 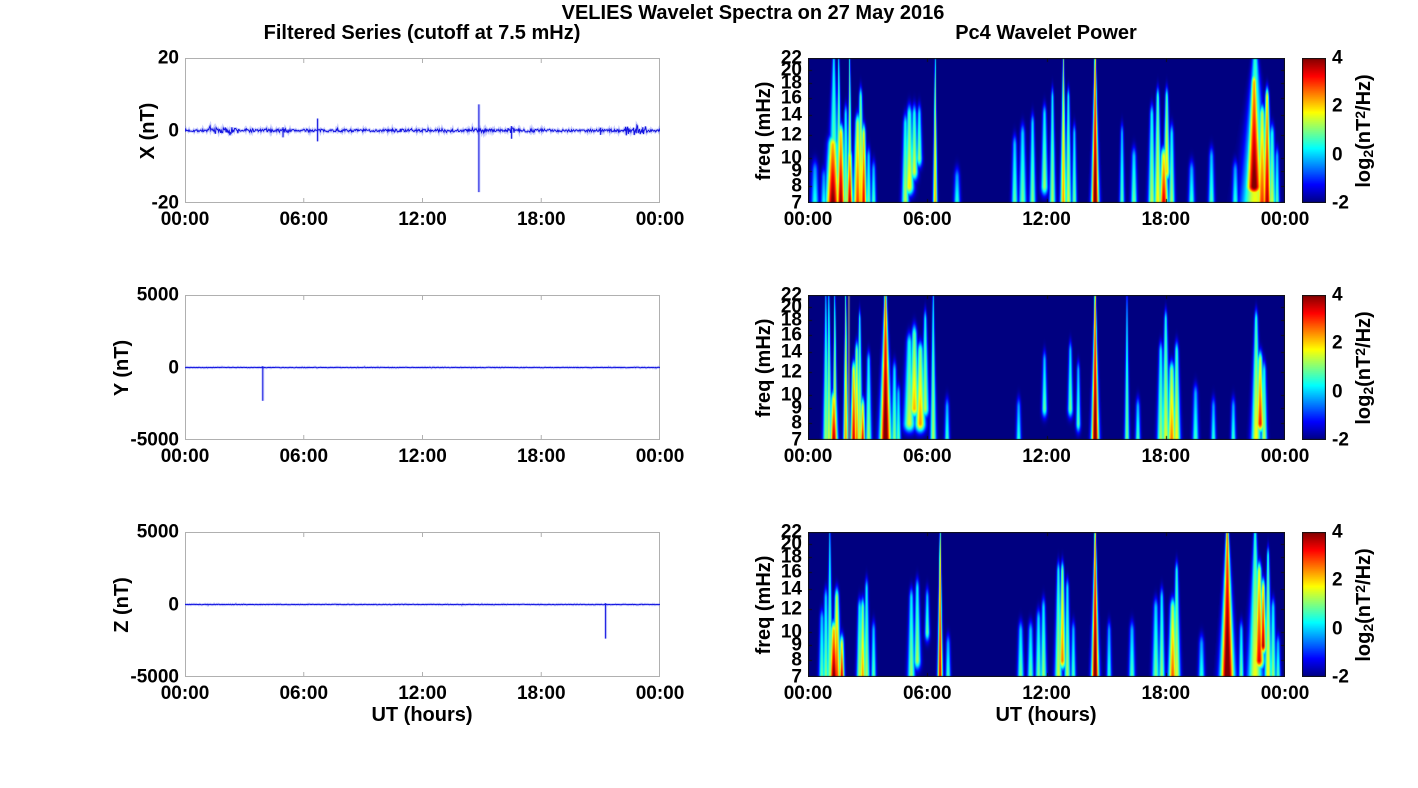 What do you see at coordinates (791, 83) in the screenshot?
I see `x-wavelet-freq-tick-label: 18` at bounding box center [791, 83].